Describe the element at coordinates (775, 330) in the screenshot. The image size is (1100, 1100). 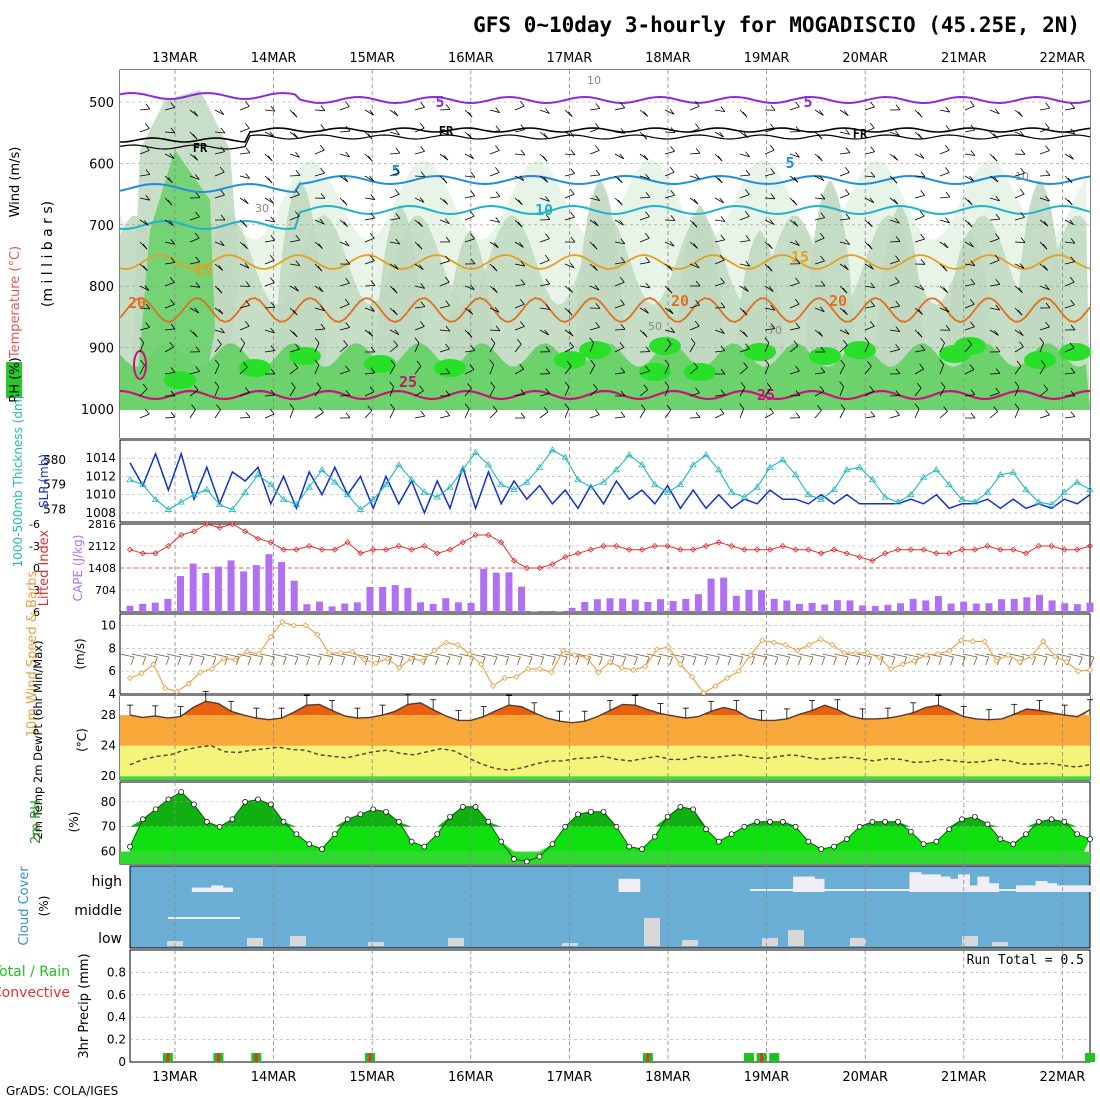
I see `rh-contour-label: 70` at that location.